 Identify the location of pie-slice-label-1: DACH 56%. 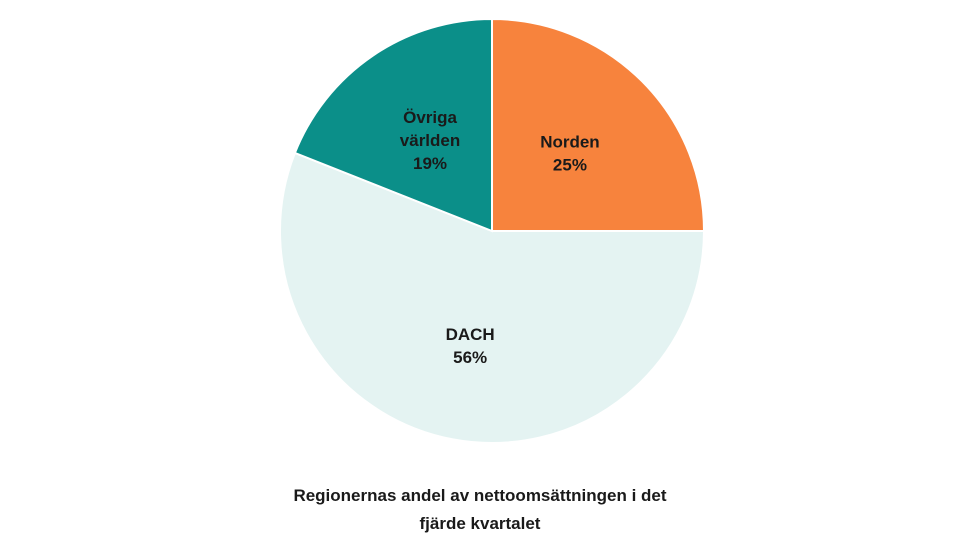
(470, 346).